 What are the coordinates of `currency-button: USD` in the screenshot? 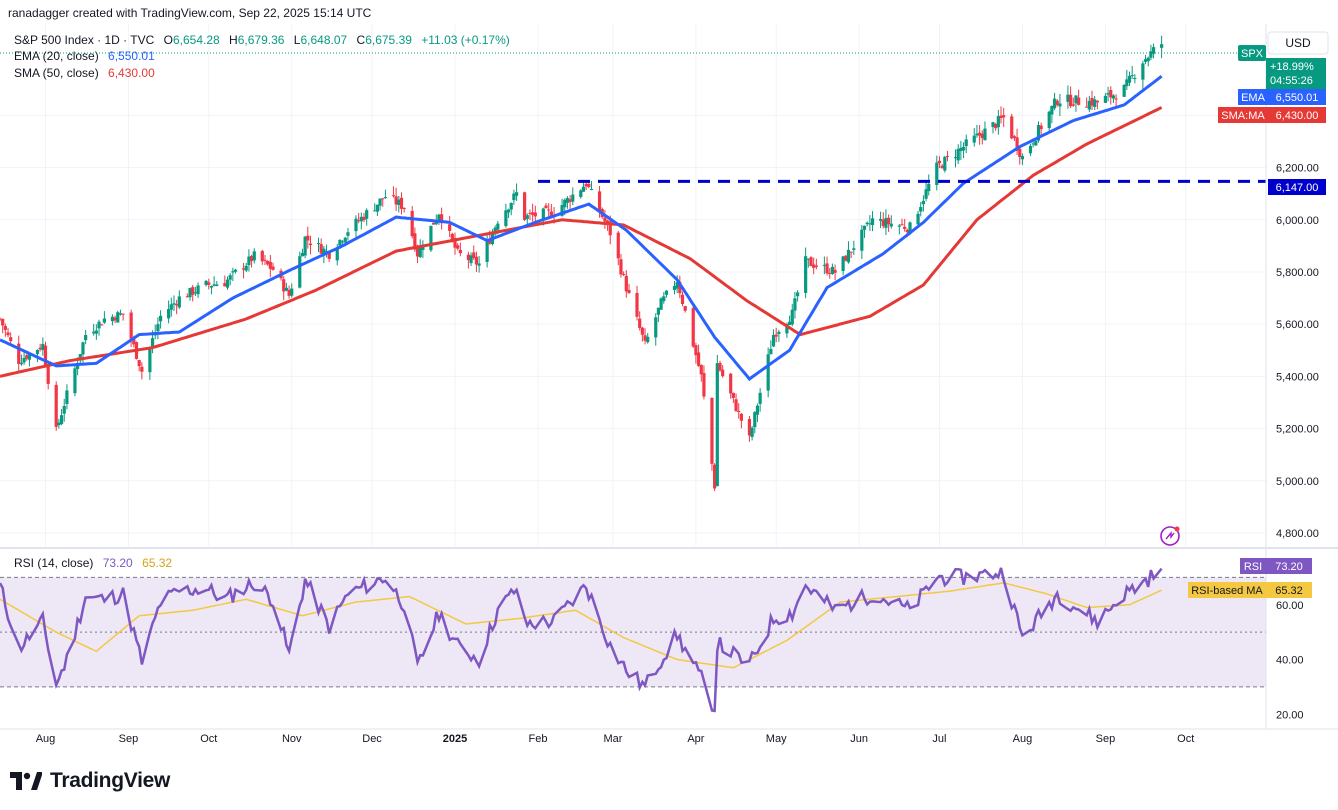 It's located at (1298, 43).